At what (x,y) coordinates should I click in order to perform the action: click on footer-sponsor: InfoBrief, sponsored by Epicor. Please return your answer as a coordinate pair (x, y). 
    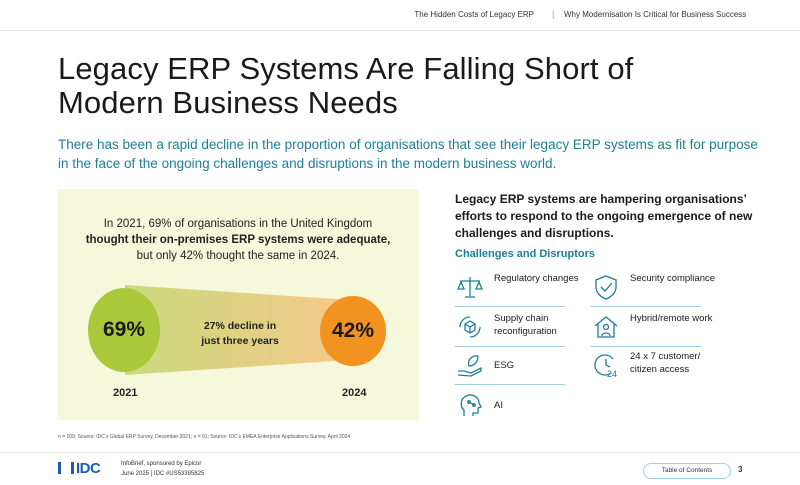
    Looking at the image, I should click on (161, 464).